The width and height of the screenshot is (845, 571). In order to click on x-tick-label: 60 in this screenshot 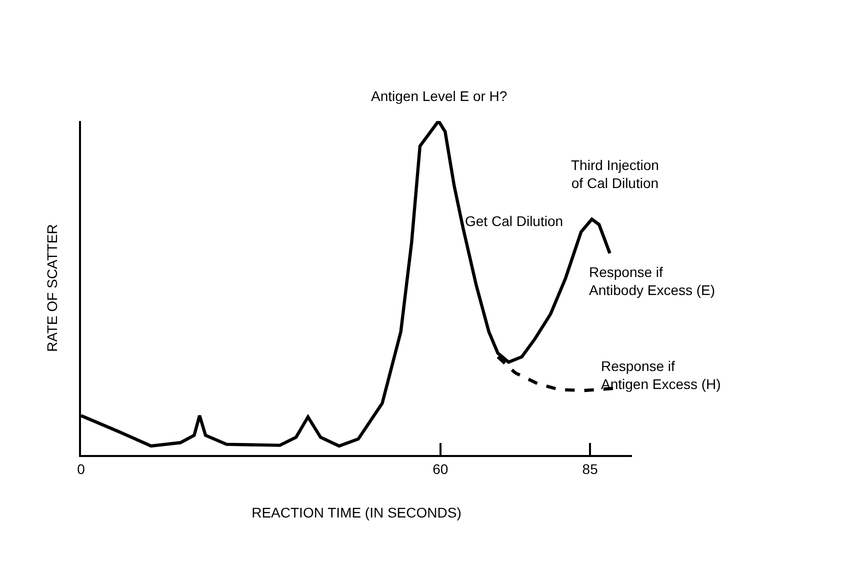, I will do `click(440, 468)`.